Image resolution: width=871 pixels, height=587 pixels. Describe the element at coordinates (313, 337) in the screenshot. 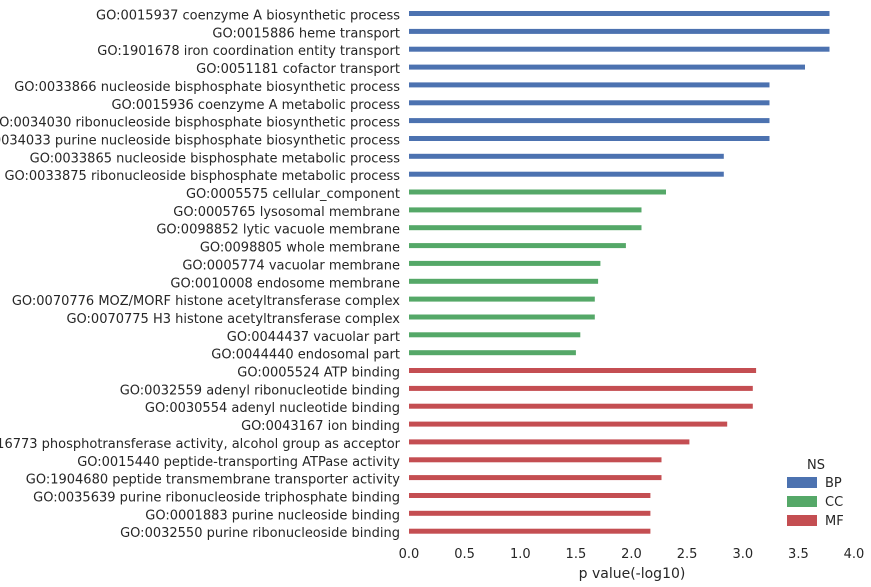

I see `category-label: GO:0044437 vacuolar part` at that location.